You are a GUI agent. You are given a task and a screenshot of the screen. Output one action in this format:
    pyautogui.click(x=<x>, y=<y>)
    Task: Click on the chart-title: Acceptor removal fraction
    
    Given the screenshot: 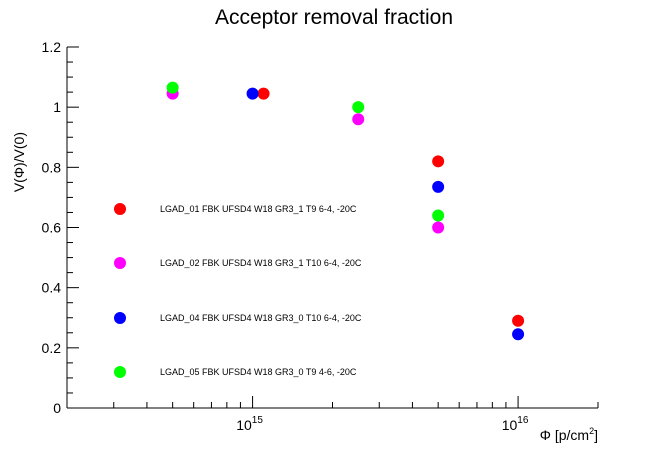 What is the action you would take?
    pyautogui.click(x=334, y=17)
    